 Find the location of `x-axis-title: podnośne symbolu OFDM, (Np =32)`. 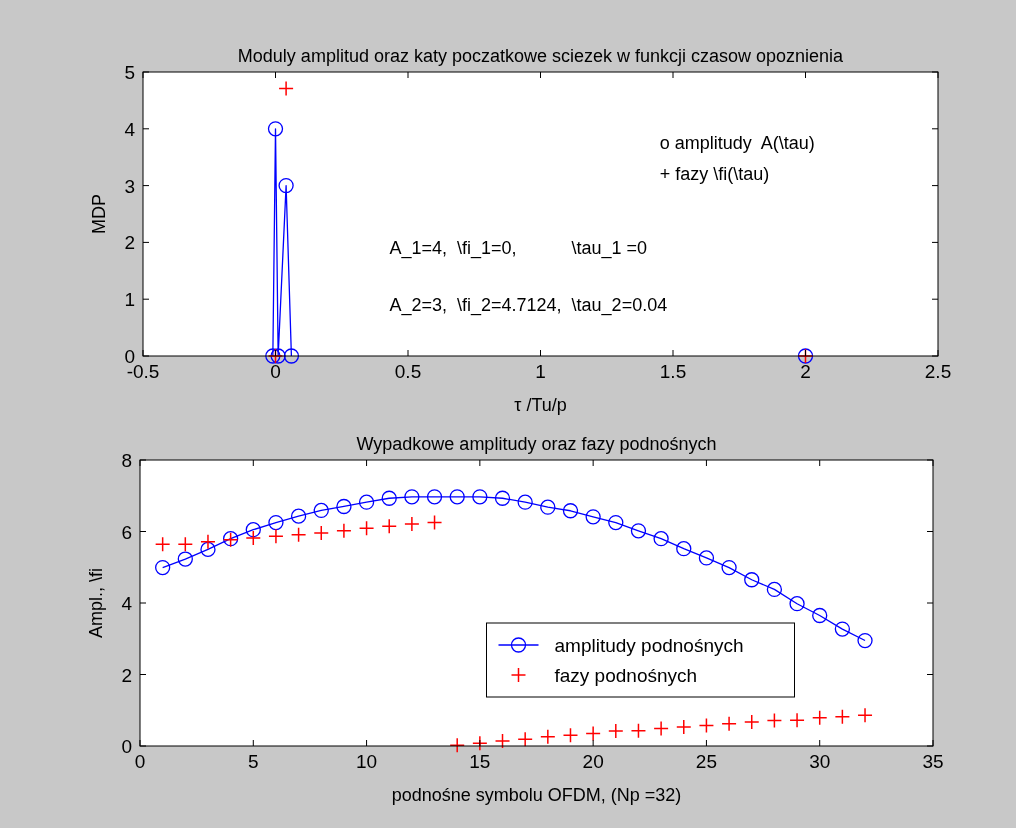

x-axis-title: podnośne symbolu OFDM, (Np =32) is located at coordinates (536, 795).